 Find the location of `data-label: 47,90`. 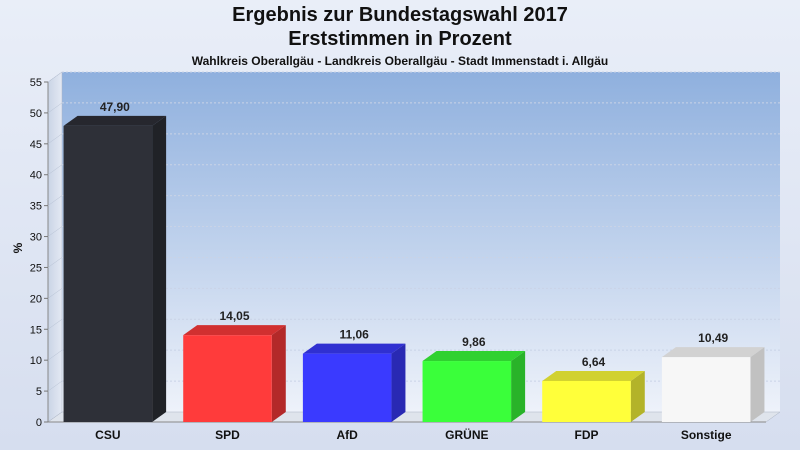

data-label: 47,90 is located at coordinates (115, 107).